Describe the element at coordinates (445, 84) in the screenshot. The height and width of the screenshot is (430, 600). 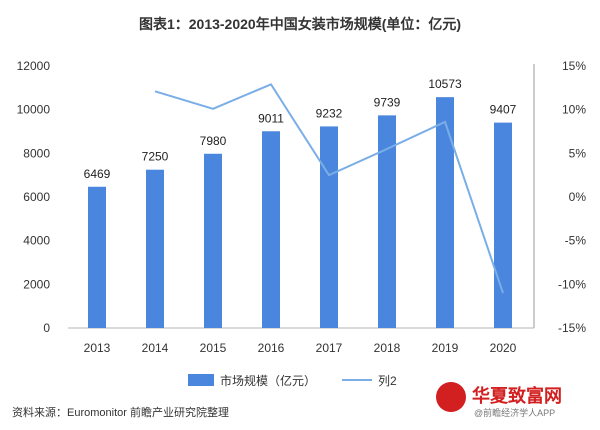
I see `bar-data-label: 10573` at that location.